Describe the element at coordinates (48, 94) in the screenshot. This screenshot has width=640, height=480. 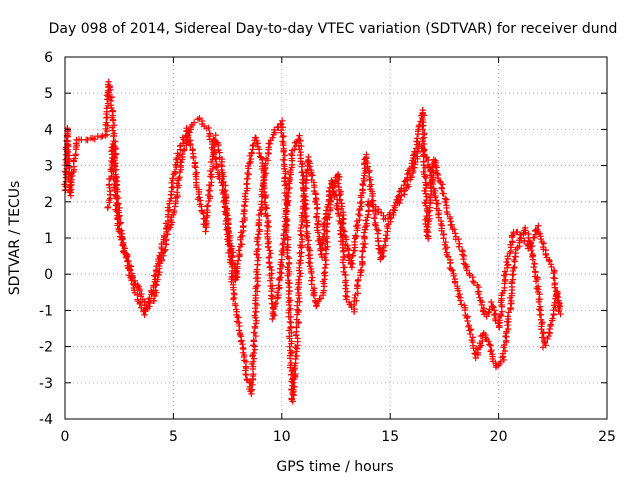
I see `y-tick-label: 5` at that location.